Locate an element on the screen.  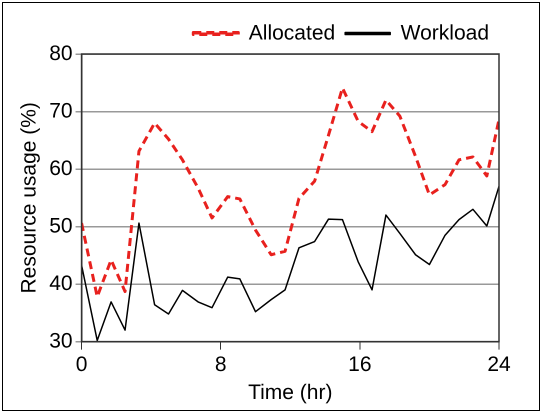
y-tick-label: 60 is located at coordinates (61, 168).